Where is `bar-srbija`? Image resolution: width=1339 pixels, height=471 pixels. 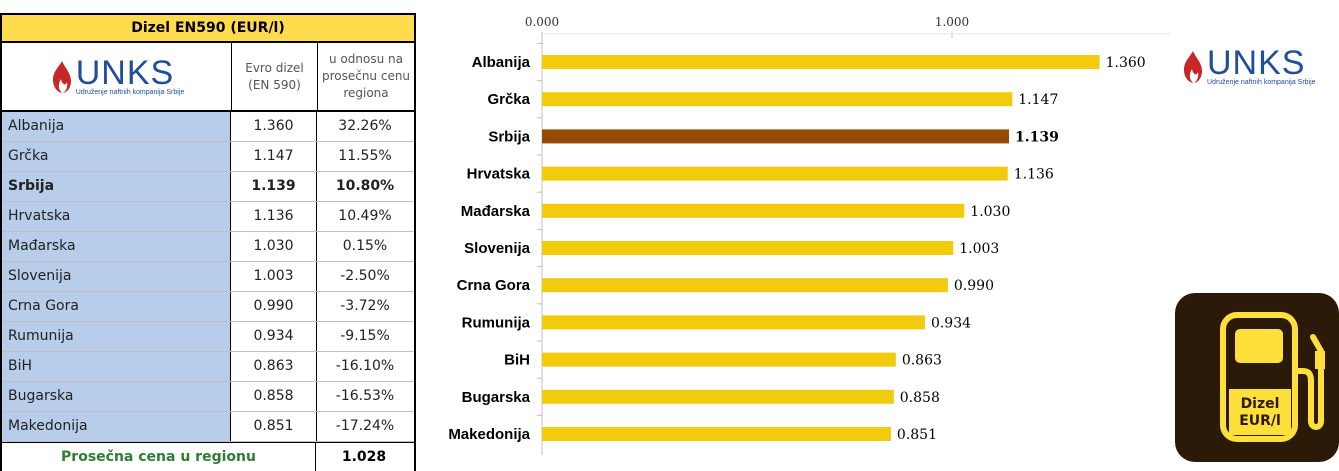
bar-srbija is located at coordinates (775, 136).